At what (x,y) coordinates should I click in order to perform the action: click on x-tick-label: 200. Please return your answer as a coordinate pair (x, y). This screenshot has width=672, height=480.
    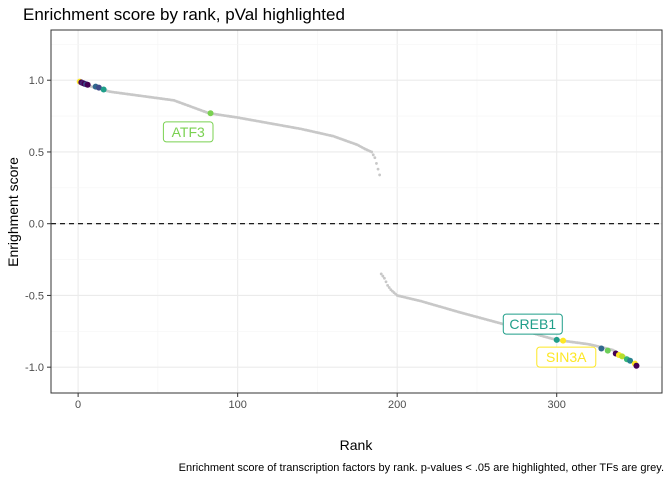
    Looking at the image, I should click on (397, 405).